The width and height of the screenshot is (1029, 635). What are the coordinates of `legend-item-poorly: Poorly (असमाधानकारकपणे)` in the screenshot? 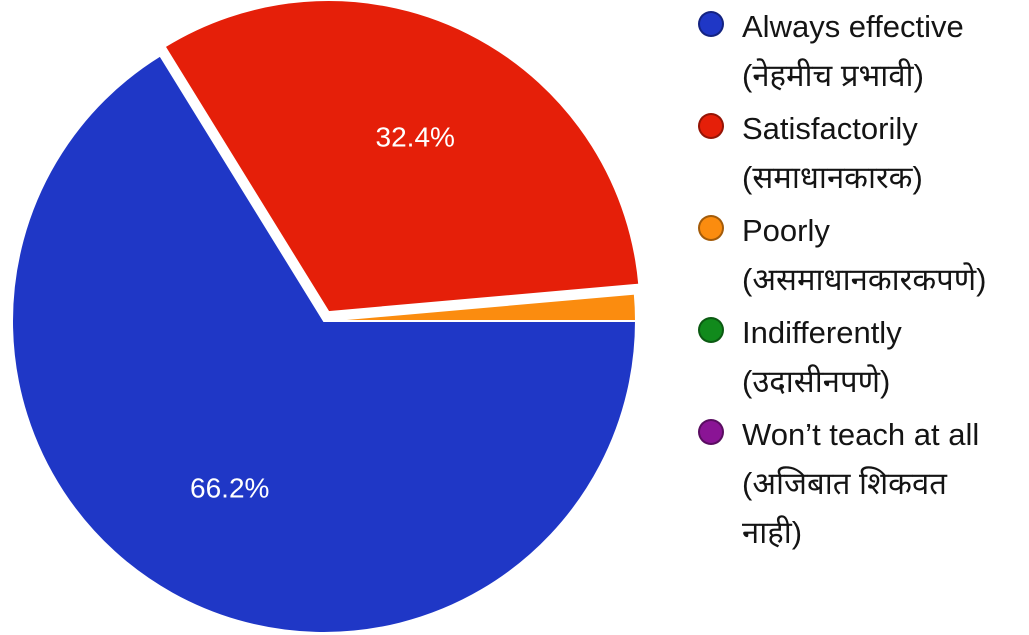 It's located at (857, 255).